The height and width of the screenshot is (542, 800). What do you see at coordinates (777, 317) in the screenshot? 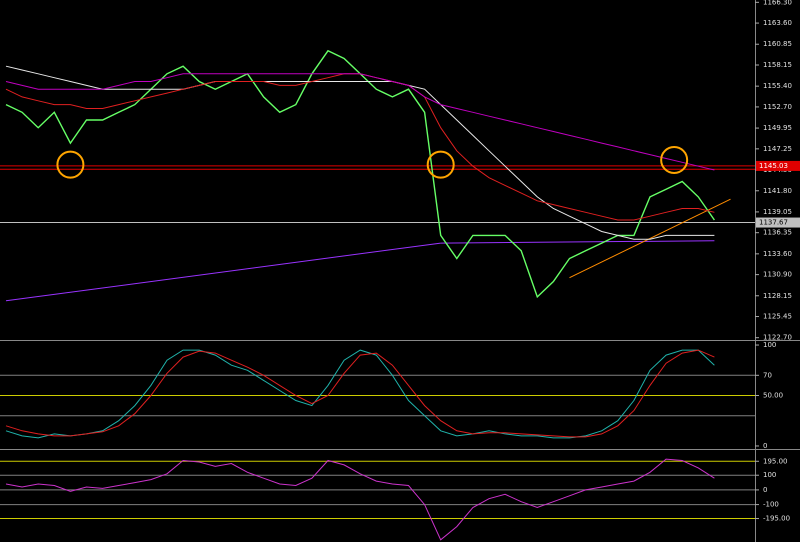
I see `y-tick-label: 1125.45` at bounding box center [777, 317].